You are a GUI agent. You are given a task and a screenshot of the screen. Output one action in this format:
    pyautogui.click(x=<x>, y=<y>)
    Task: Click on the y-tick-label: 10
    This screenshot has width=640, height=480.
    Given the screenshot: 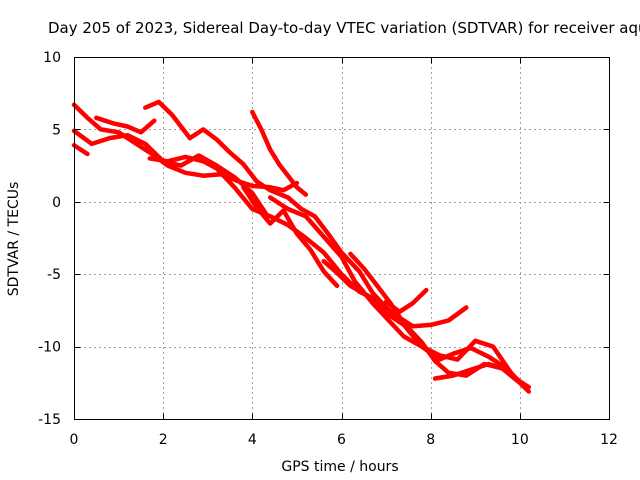 What is the action you would take?
    pyautogui.click(x=52, y=58)
    